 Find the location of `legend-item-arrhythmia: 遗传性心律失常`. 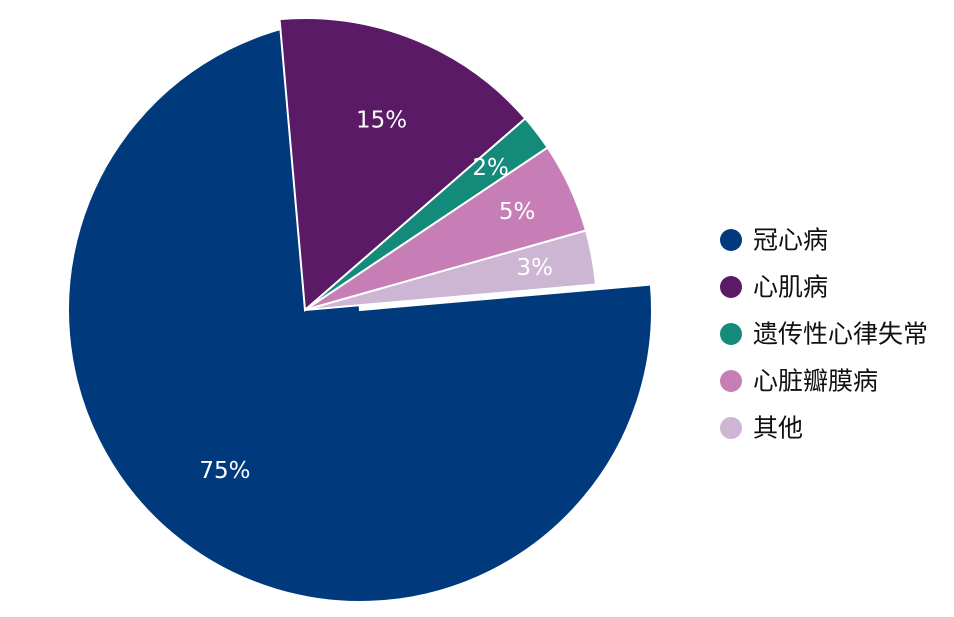

legend-item-arrhythmia: 遗传性心律失常 is located at coordinates (824, 334).